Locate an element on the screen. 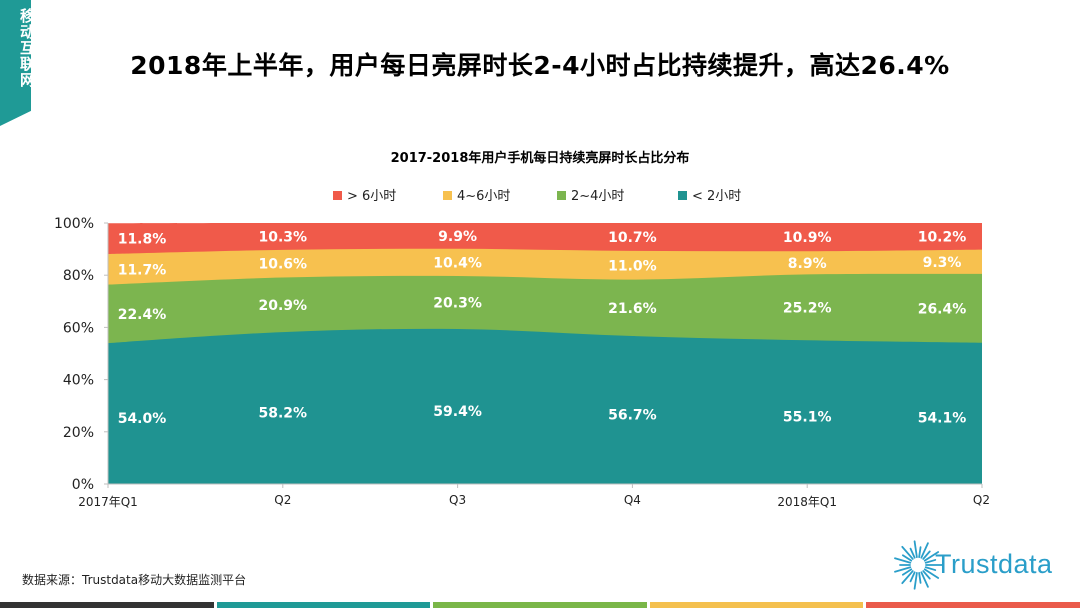  data-label: 9.9% is located at coordinates (457, 237).